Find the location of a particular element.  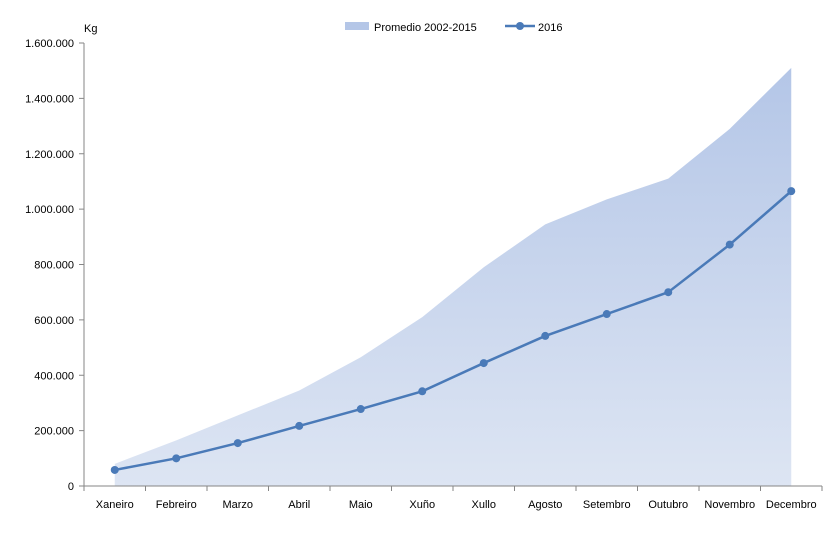

legend-swatch-area is located at coordinates (357, 26).